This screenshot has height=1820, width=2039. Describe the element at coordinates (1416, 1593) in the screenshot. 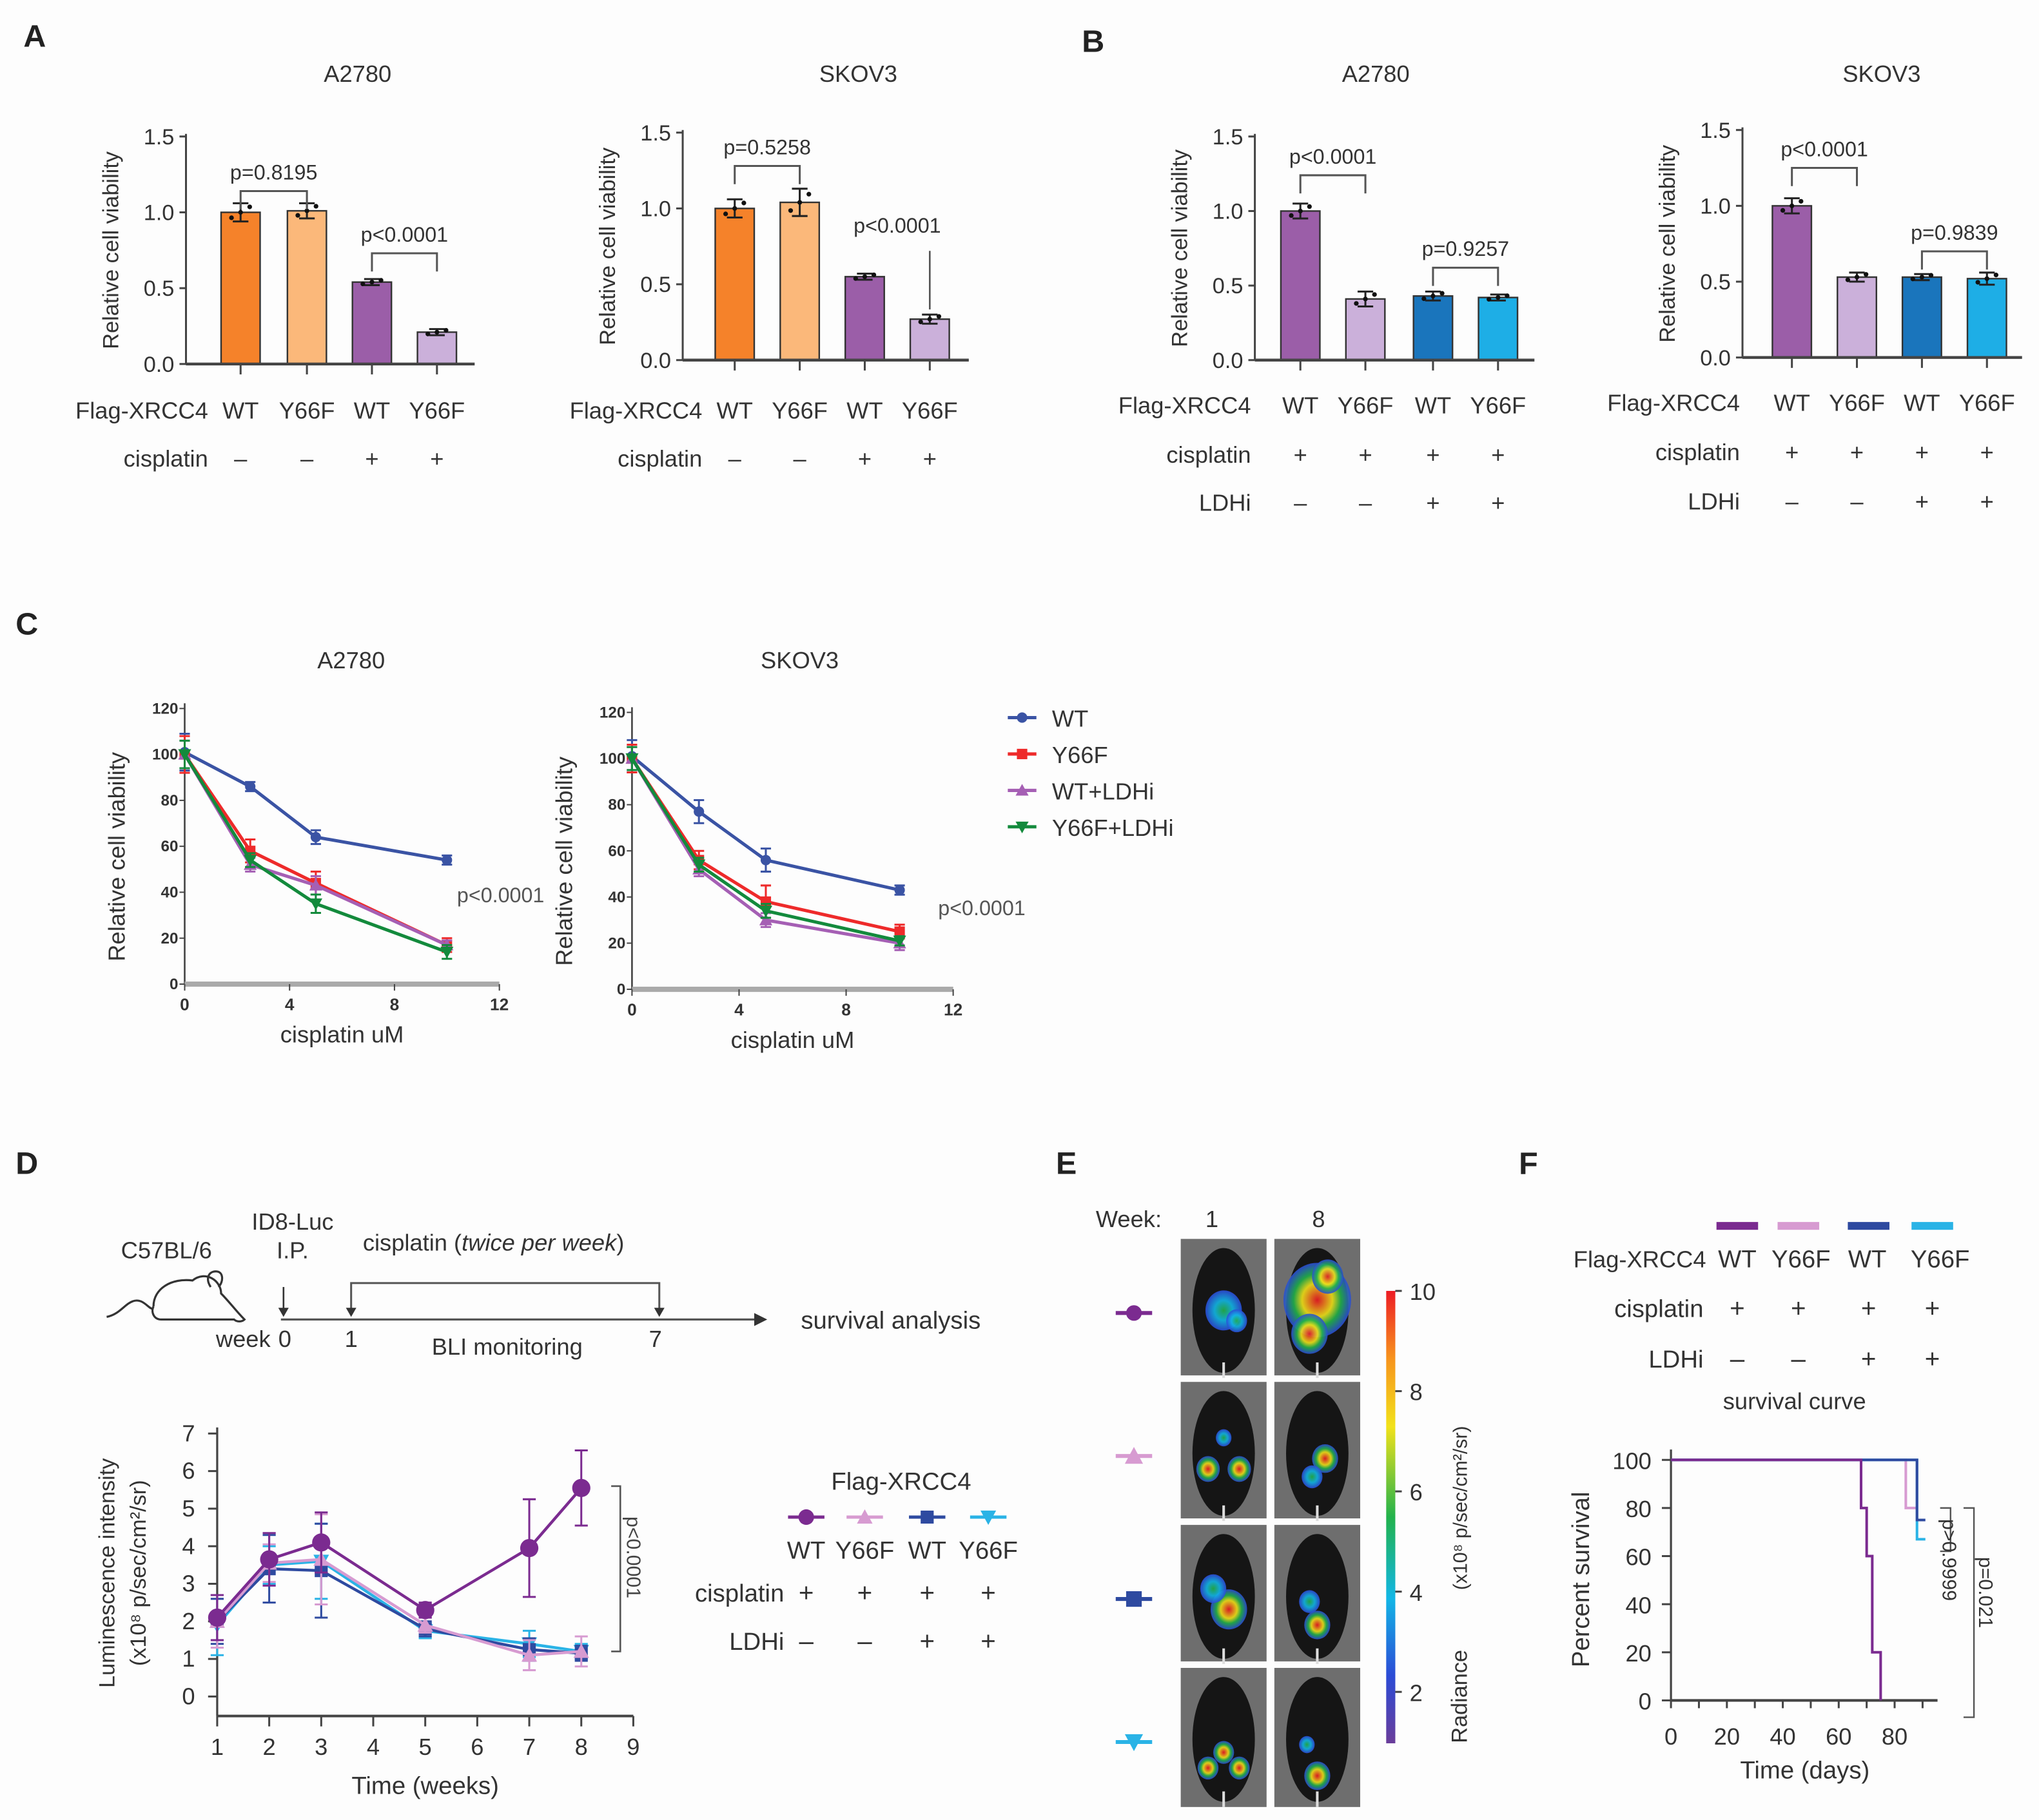

I see `colorbar-tick-label: 4` at that location.